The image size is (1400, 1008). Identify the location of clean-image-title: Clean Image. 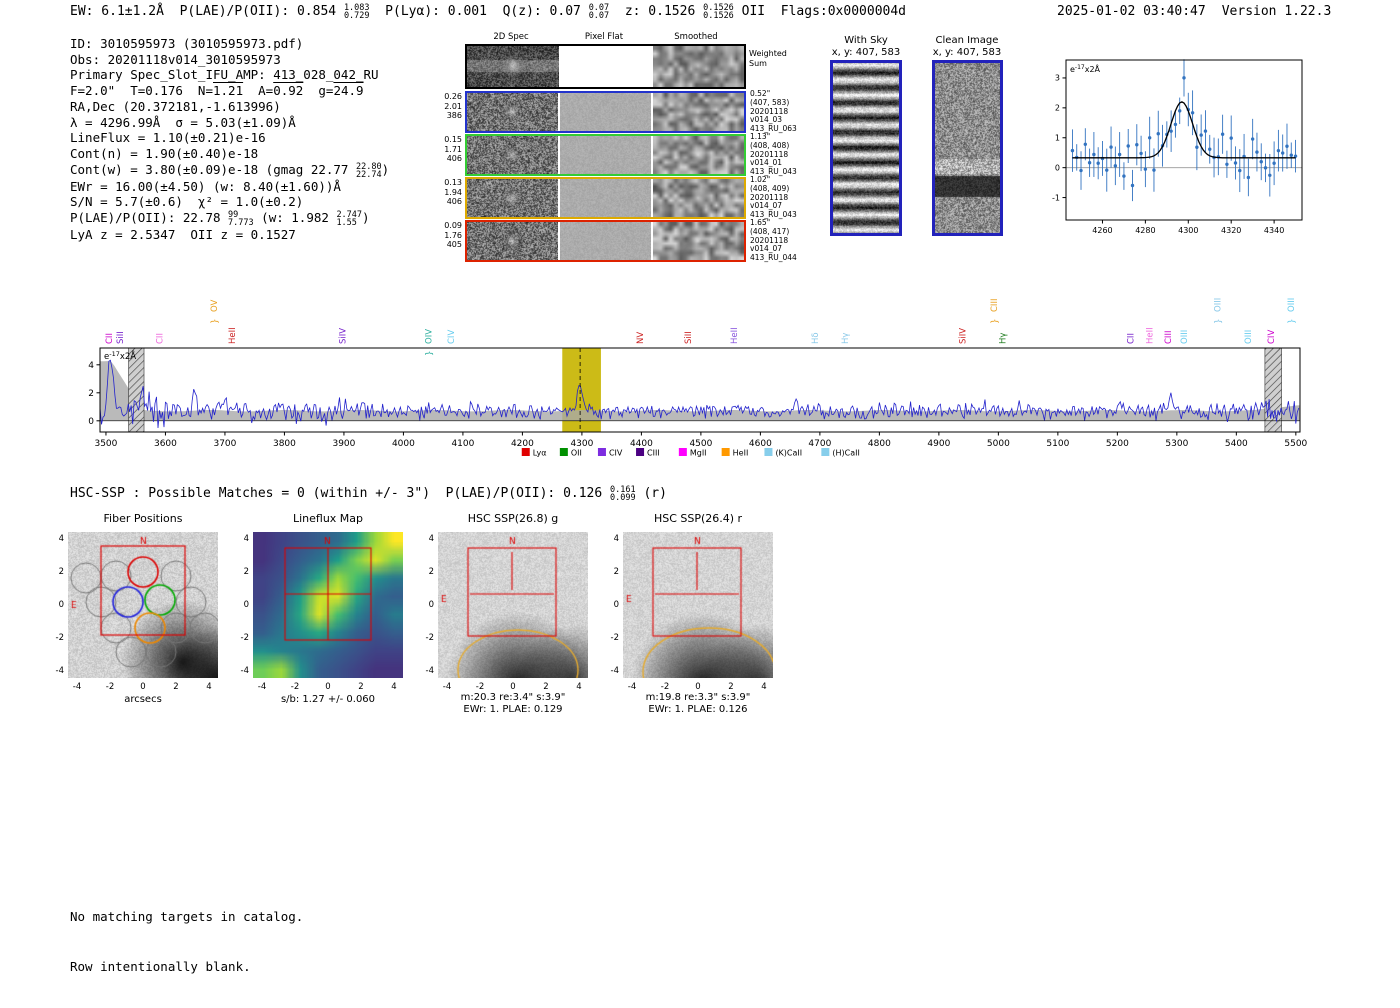
(967, 40).